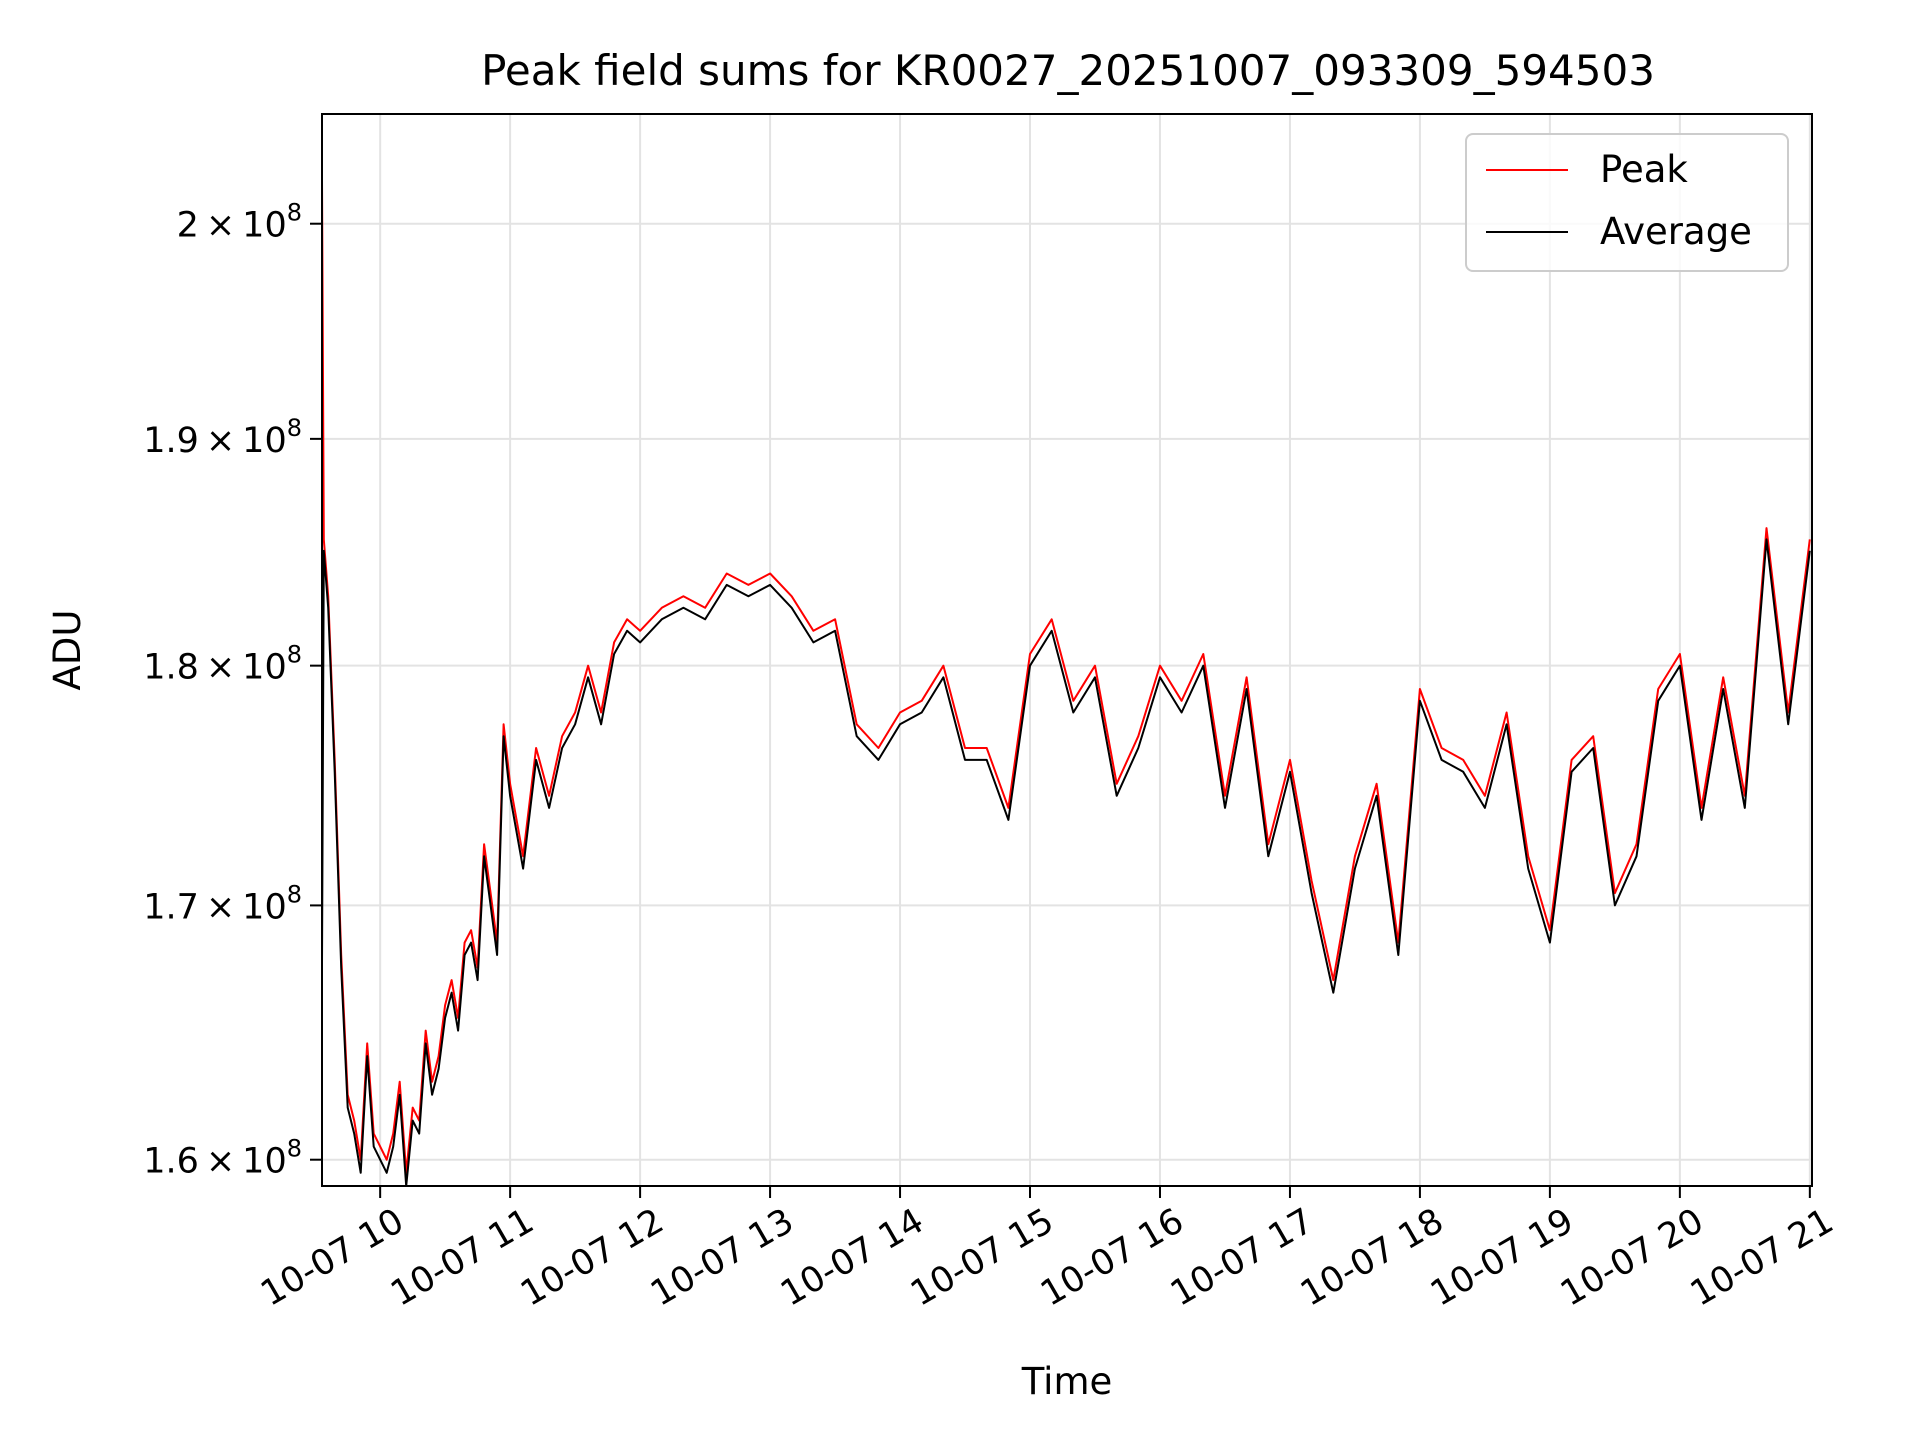 This screenshot has height=1440, width=1920. Describe the element at coordinates (171, 1162) in the screenshot. I see `y-tick-mantissa: 1.6` at that location.